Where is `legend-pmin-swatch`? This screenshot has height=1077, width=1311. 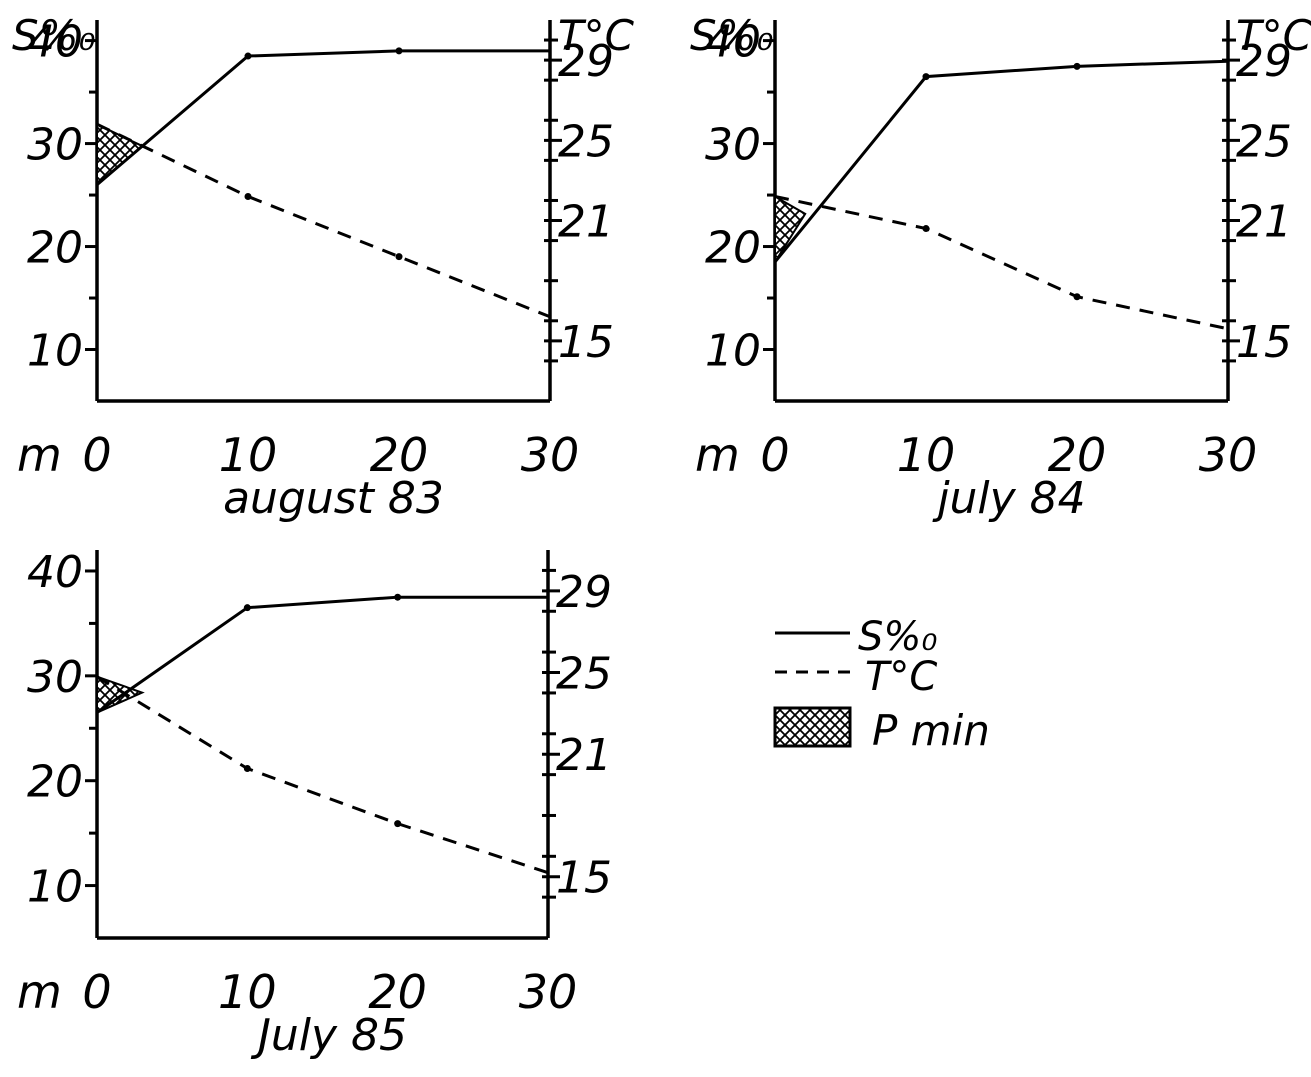
legend-pmin-swatch is located at coordinates (812, 727).